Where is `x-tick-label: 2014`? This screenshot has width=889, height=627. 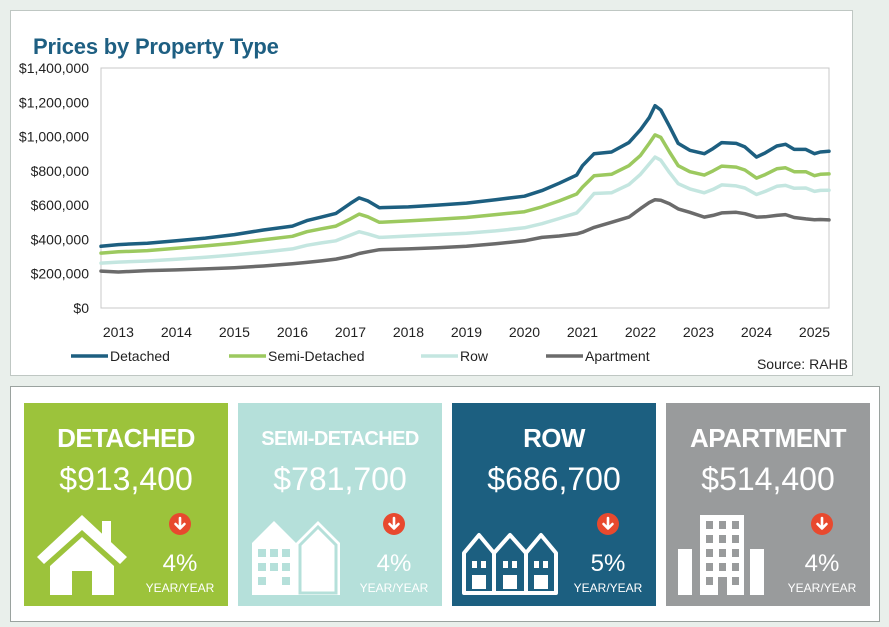 x-tick-label: 2014 is located at coordinates (176, 332).